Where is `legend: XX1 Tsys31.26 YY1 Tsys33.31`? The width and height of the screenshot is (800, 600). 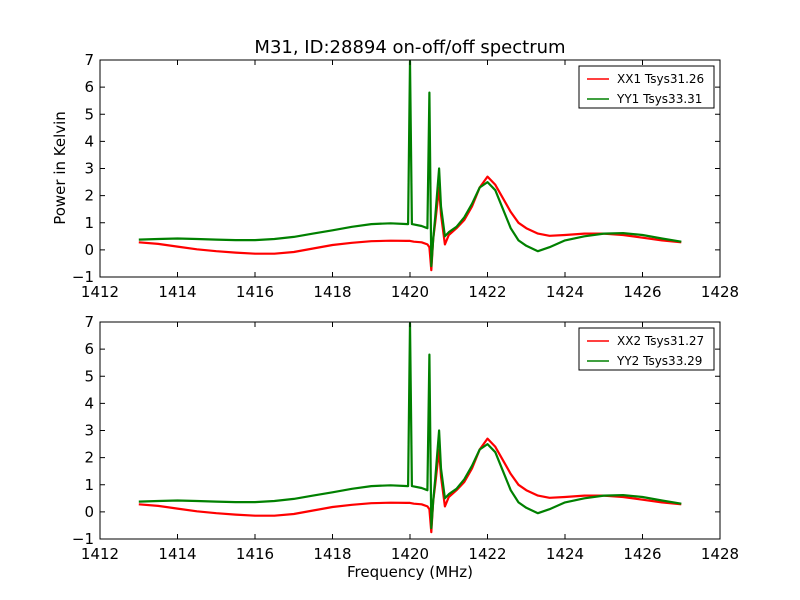
legend: XX1 Tsys31.26 YY1 Tsys33.31 is located at coordinates (646, 87).